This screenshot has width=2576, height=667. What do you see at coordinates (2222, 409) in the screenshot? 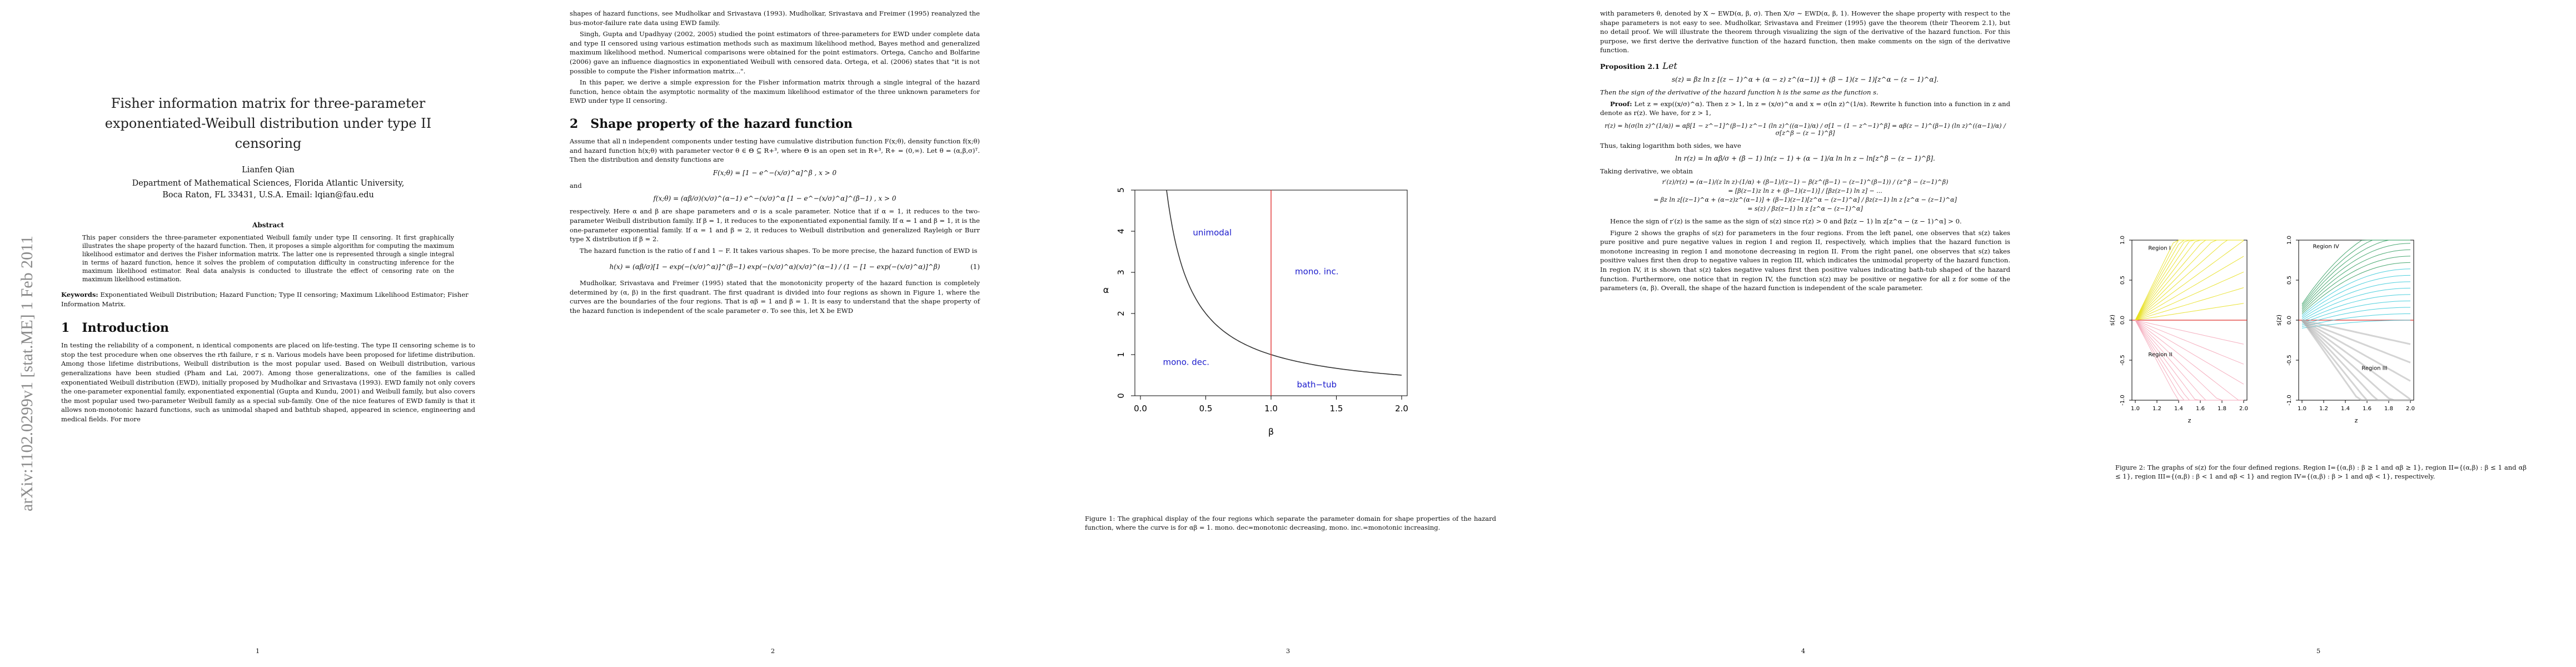
I see `x-tick-label: 1.8` at bounding box center [2222, 409].